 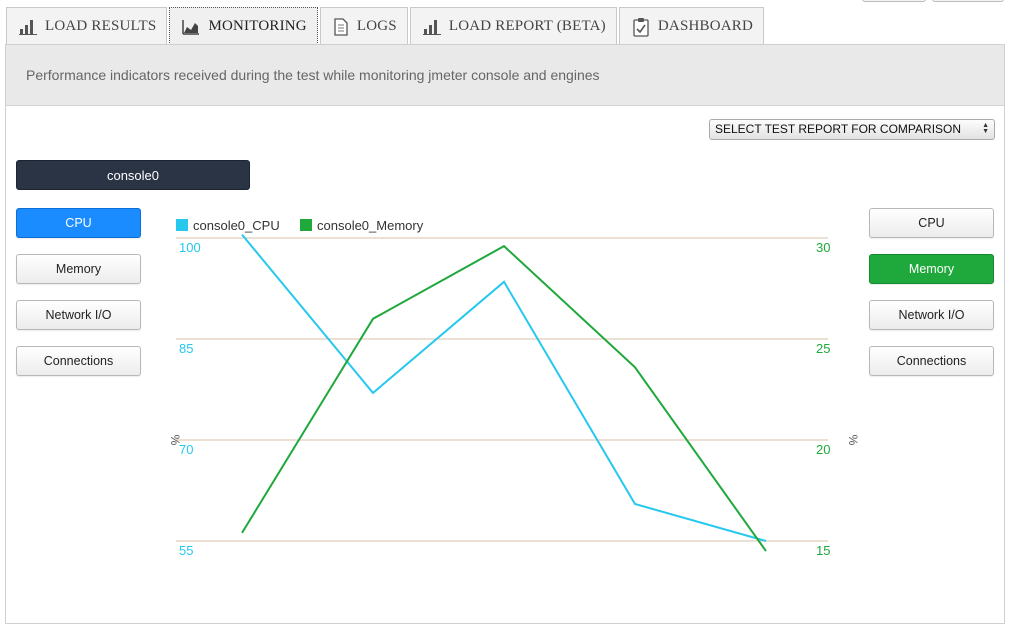 I want to click on tab-label: DASHBOARD, so click(x=705, y=26).